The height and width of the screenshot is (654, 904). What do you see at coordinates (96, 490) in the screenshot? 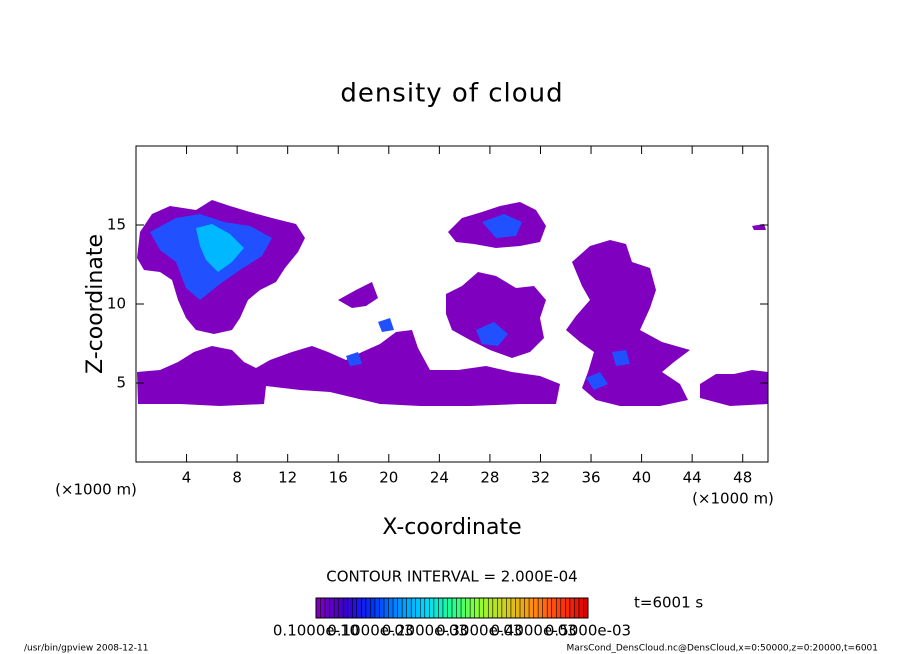
I see `x-unit-left: (×1000 m)` at bounding box center [96, 490].